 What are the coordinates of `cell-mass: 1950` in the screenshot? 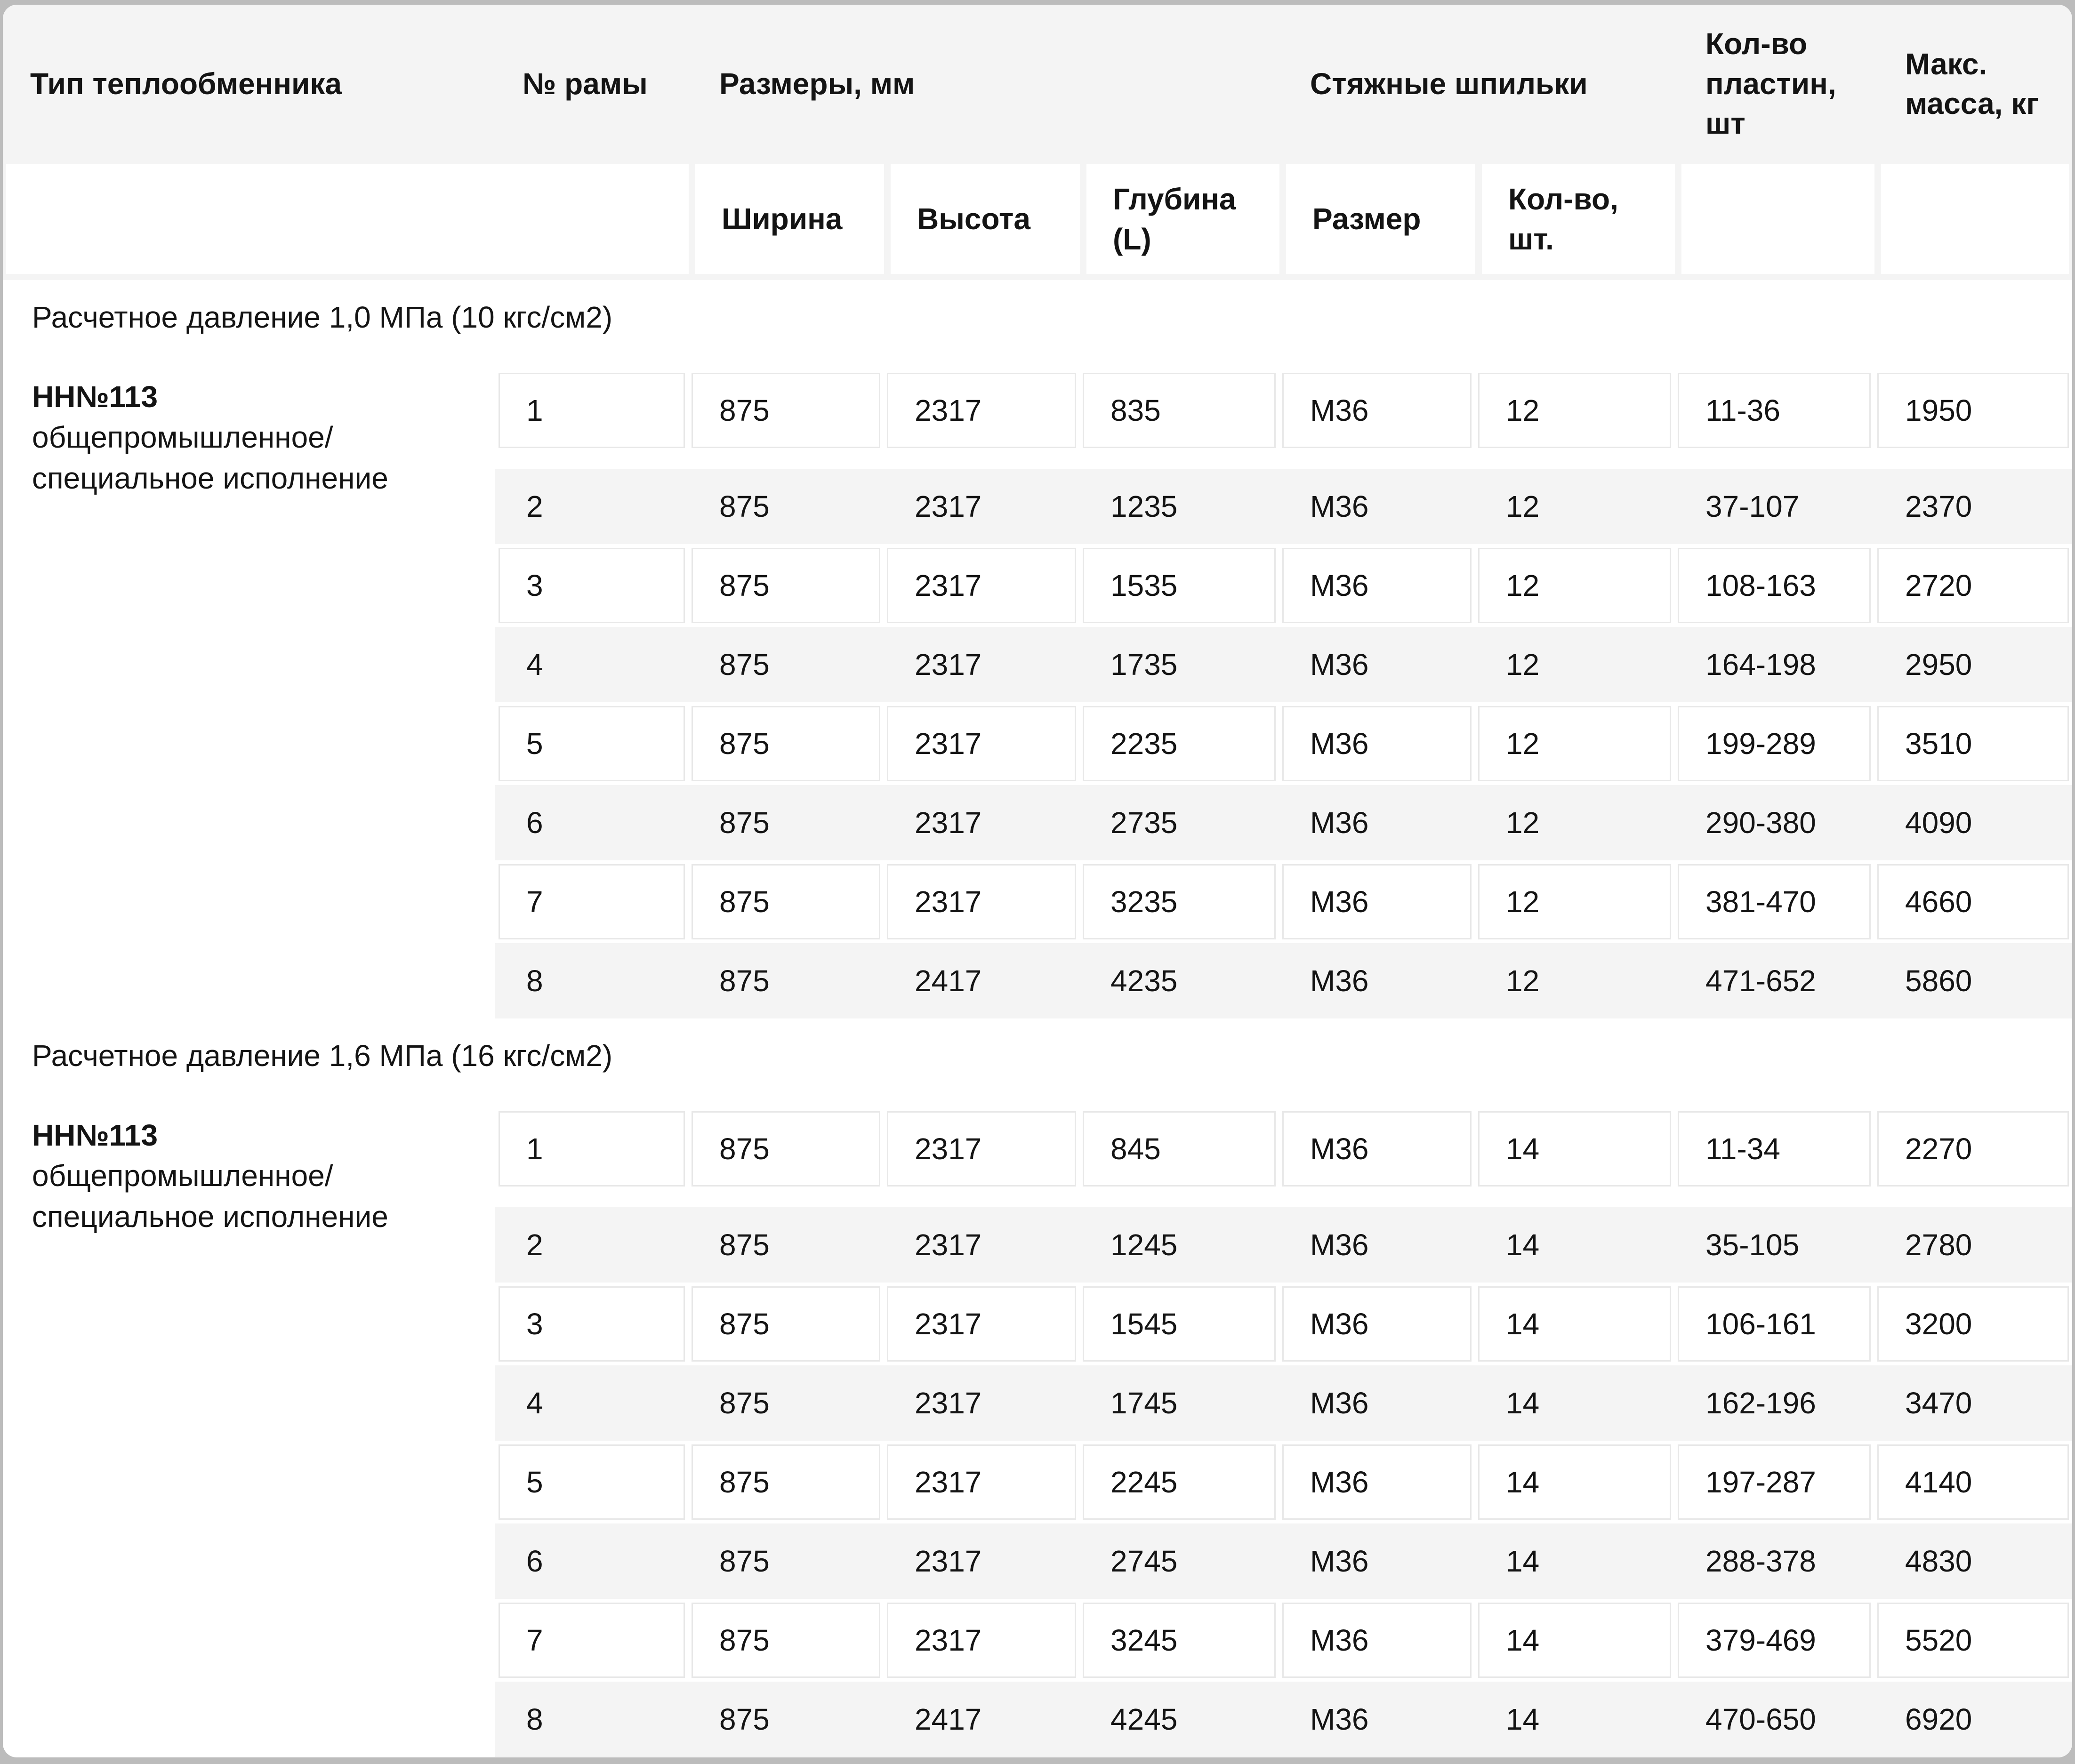 It's located at (1973, 410).